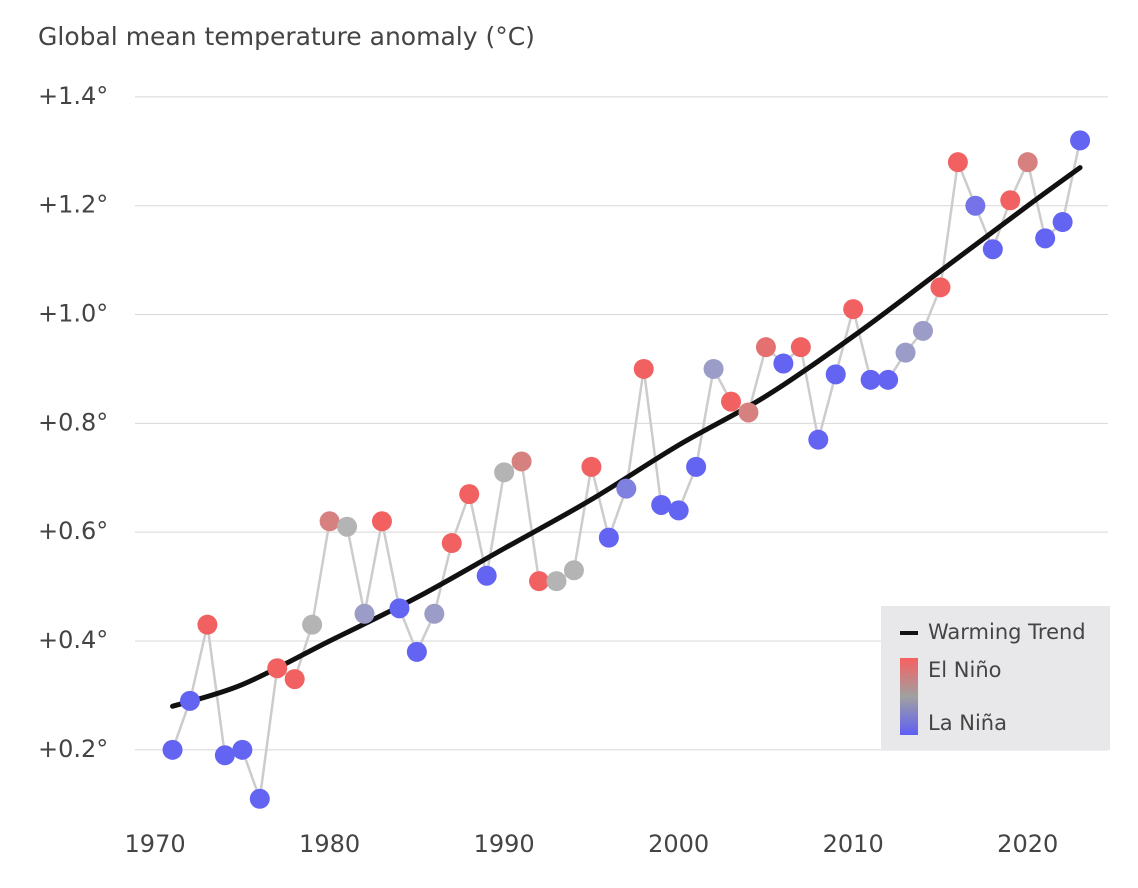  I want to click on y-tick-label: +0.2°, so click(73, 749).